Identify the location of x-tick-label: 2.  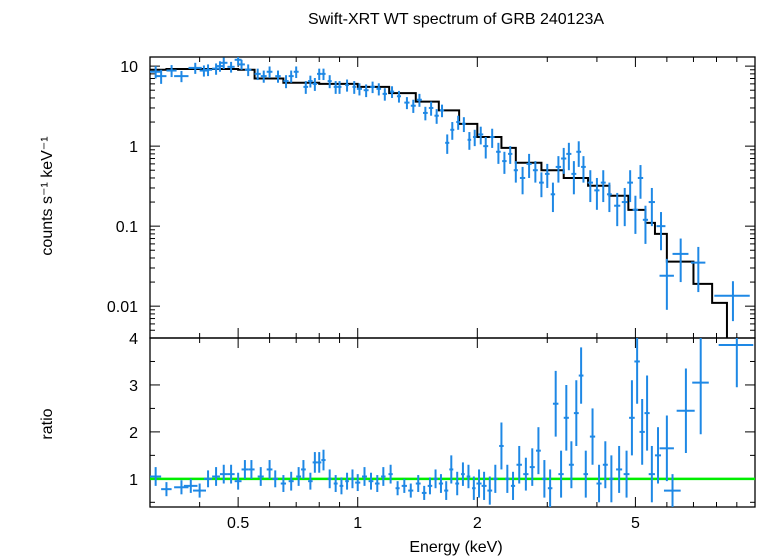
(477, 523).